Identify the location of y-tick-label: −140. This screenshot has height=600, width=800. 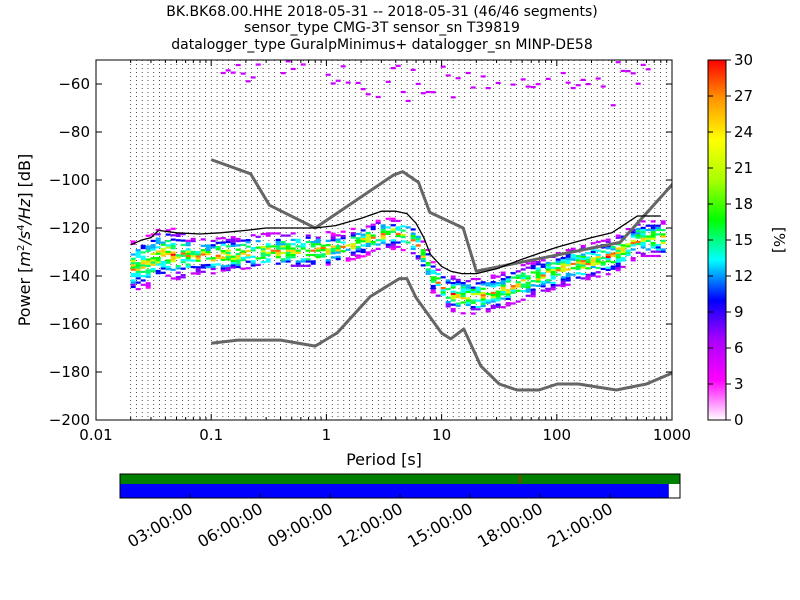
(69, 276).